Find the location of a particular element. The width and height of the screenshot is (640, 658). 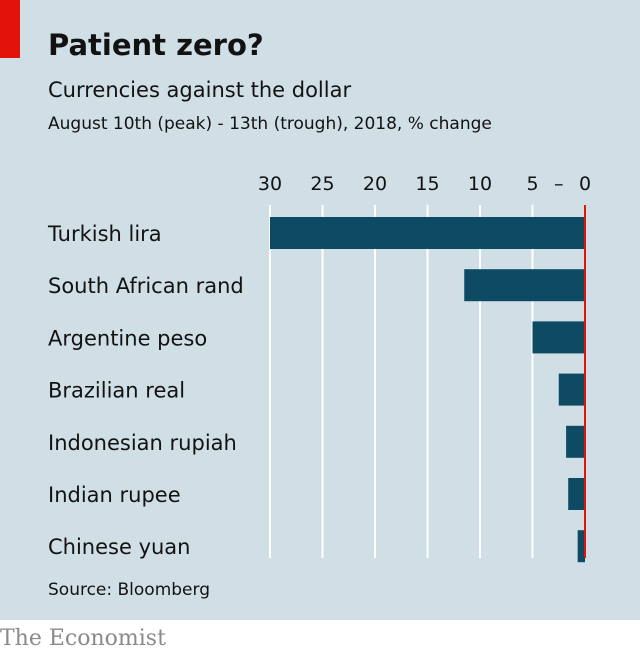

x-tick-label: 15 is located at coordinates (427, 184).